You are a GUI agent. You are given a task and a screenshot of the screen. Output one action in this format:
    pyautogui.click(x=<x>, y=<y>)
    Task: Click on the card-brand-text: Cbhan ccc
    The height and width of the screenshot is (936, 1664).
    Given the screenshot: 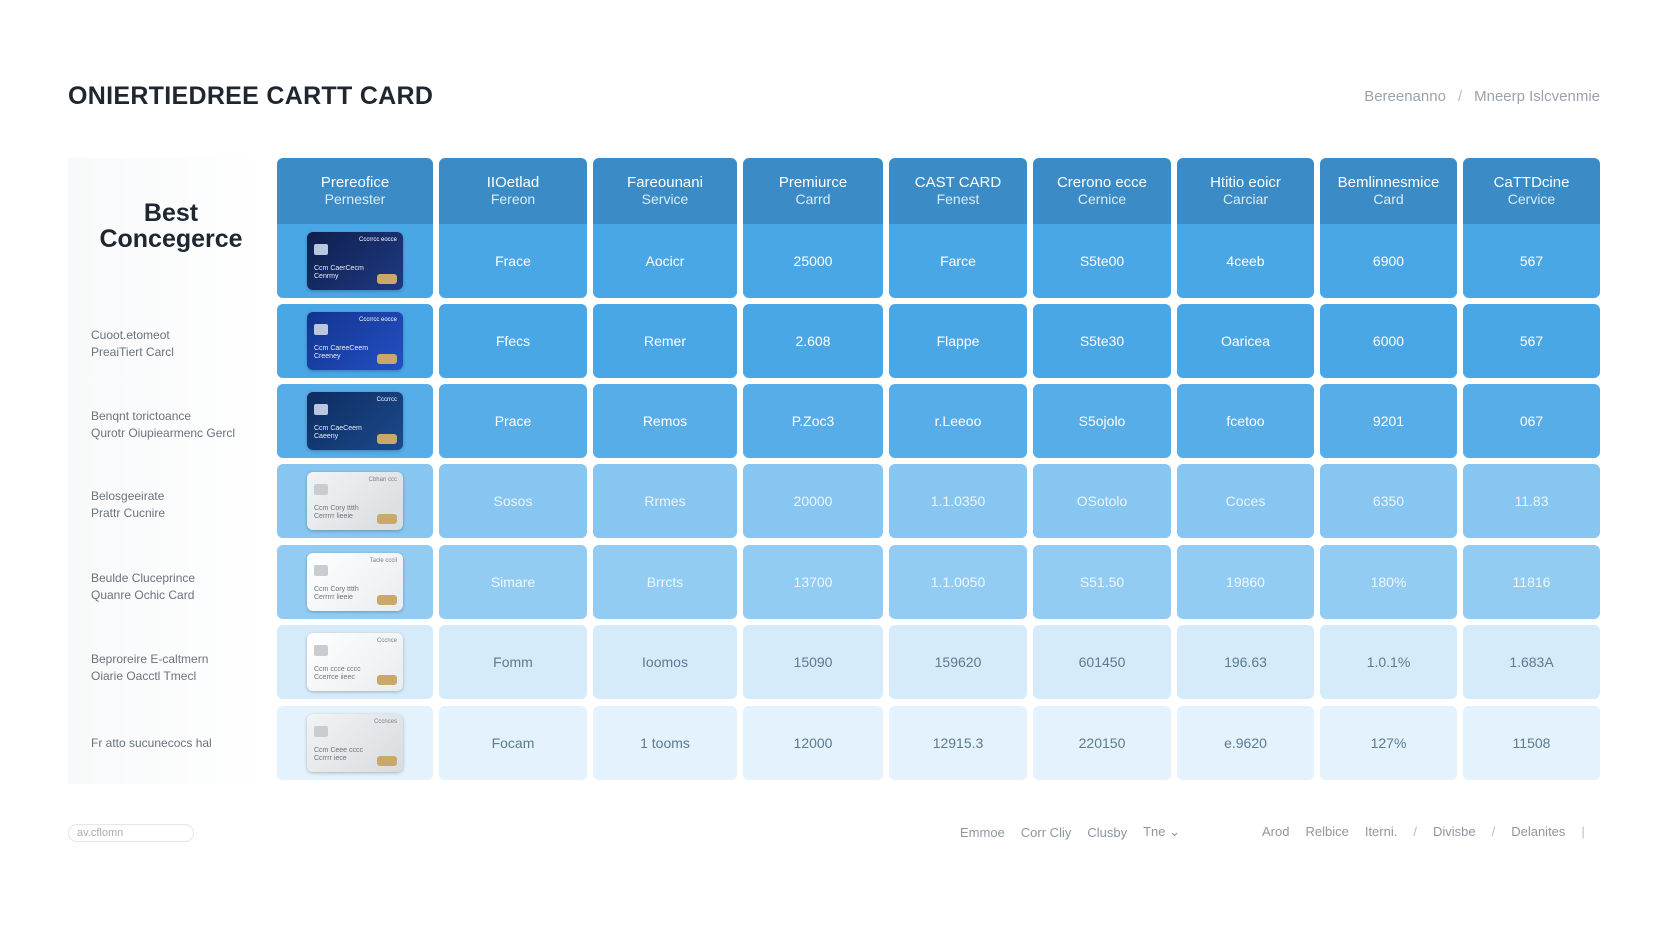 What is the action you would take?
    pyautogui.click(x=382, y=480)
    